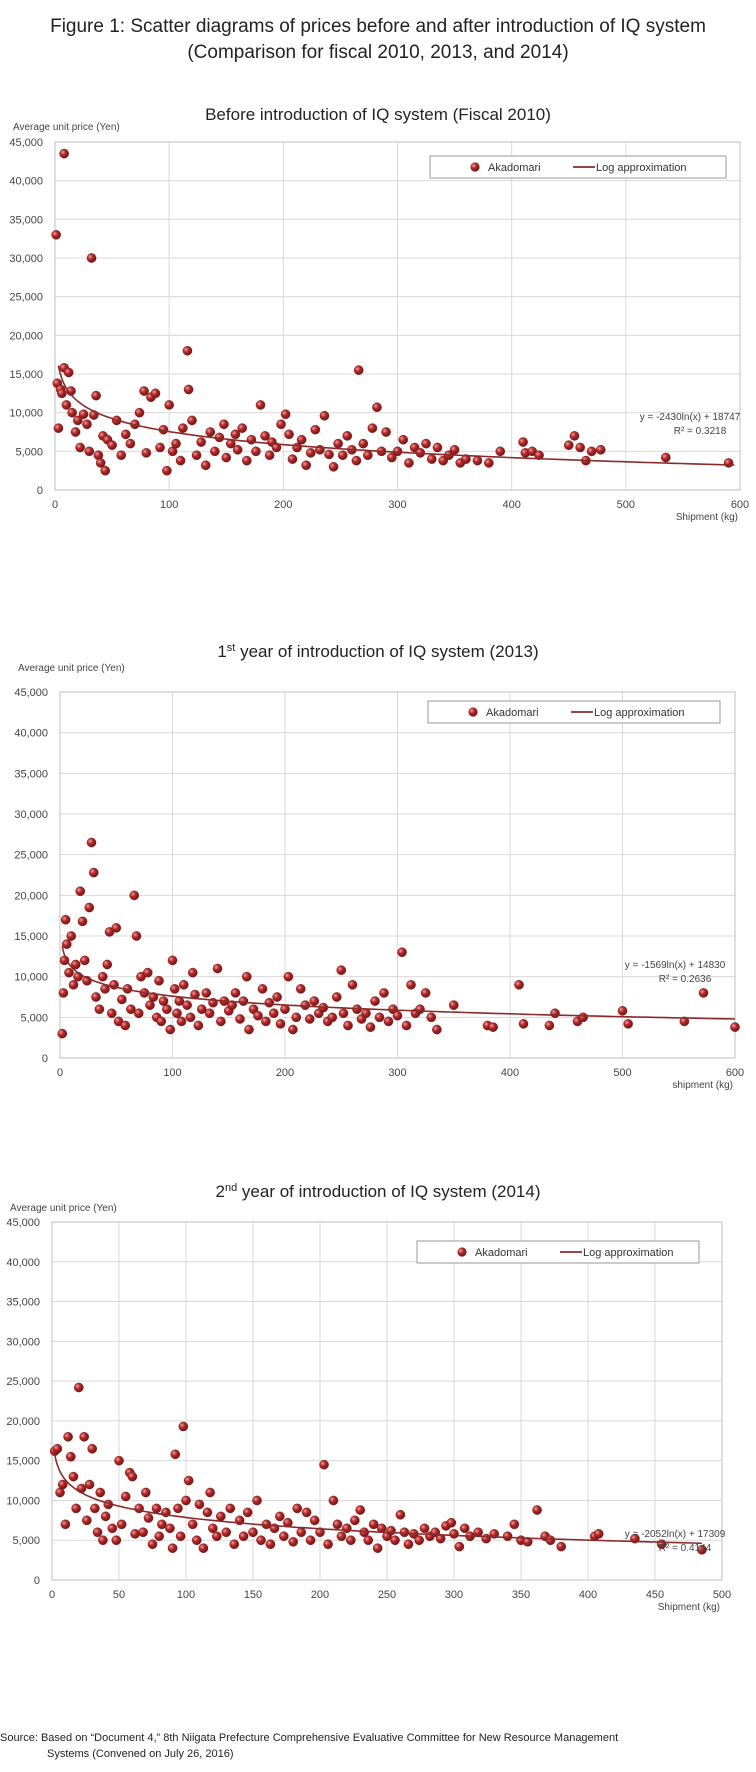 The width and height of the screenshot is (756, 1772). What do you see at coordinates (60, 1073) in the screenshot?
I see `x-tick-label: 0` at bounding box center [60, 1073].